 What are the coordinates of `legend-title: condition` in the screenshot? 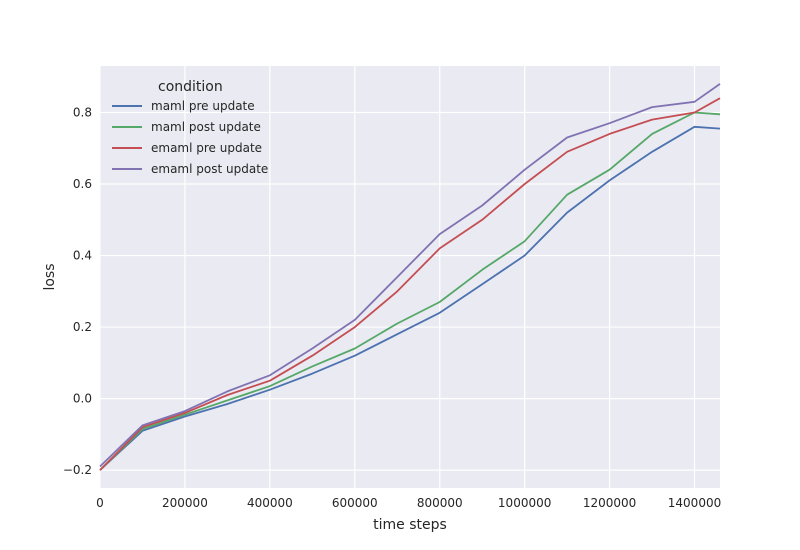 It's located at (190, 87).